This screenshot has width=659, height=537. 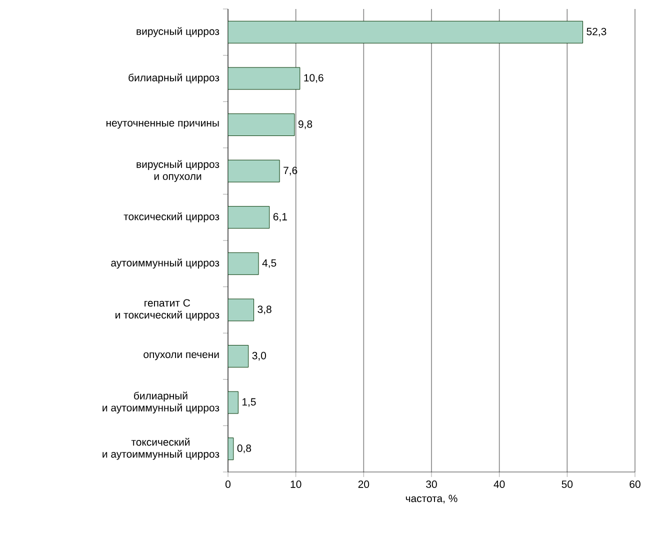 I want to click on x-axis-title: частота, %, so click(x=432, y=499).